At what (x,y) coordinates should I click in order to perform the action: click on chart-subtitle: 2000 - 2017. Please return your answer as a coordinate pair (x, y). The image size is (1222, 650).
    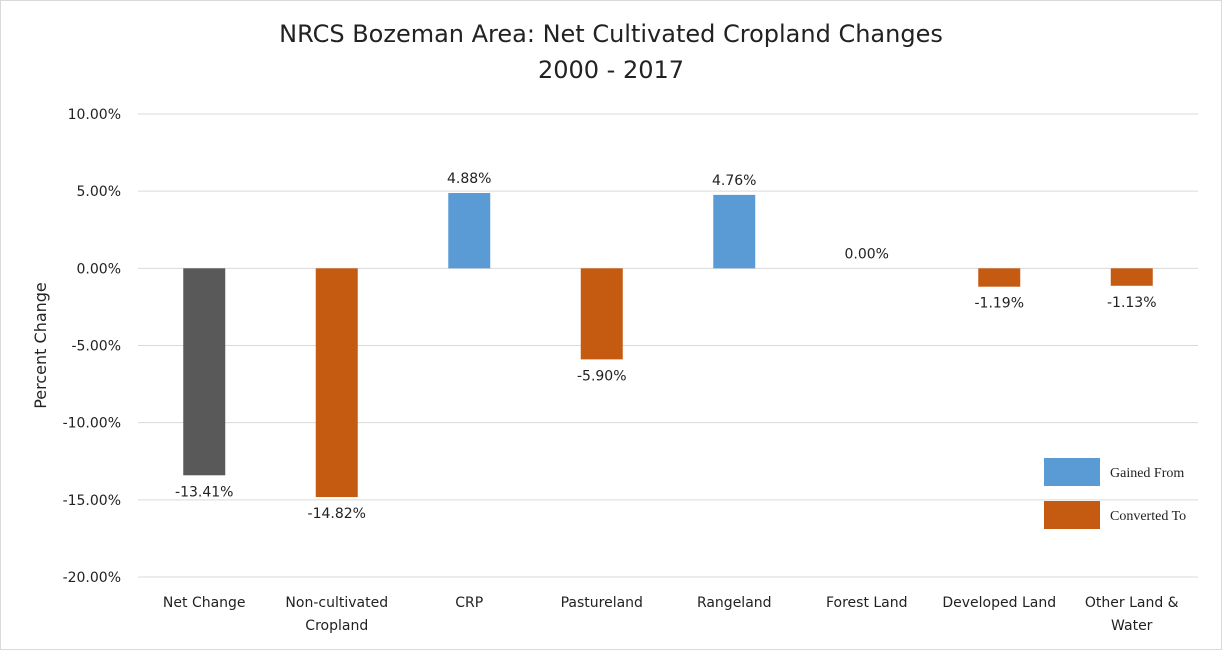
    Looking at the image, I should click on (611, 70).